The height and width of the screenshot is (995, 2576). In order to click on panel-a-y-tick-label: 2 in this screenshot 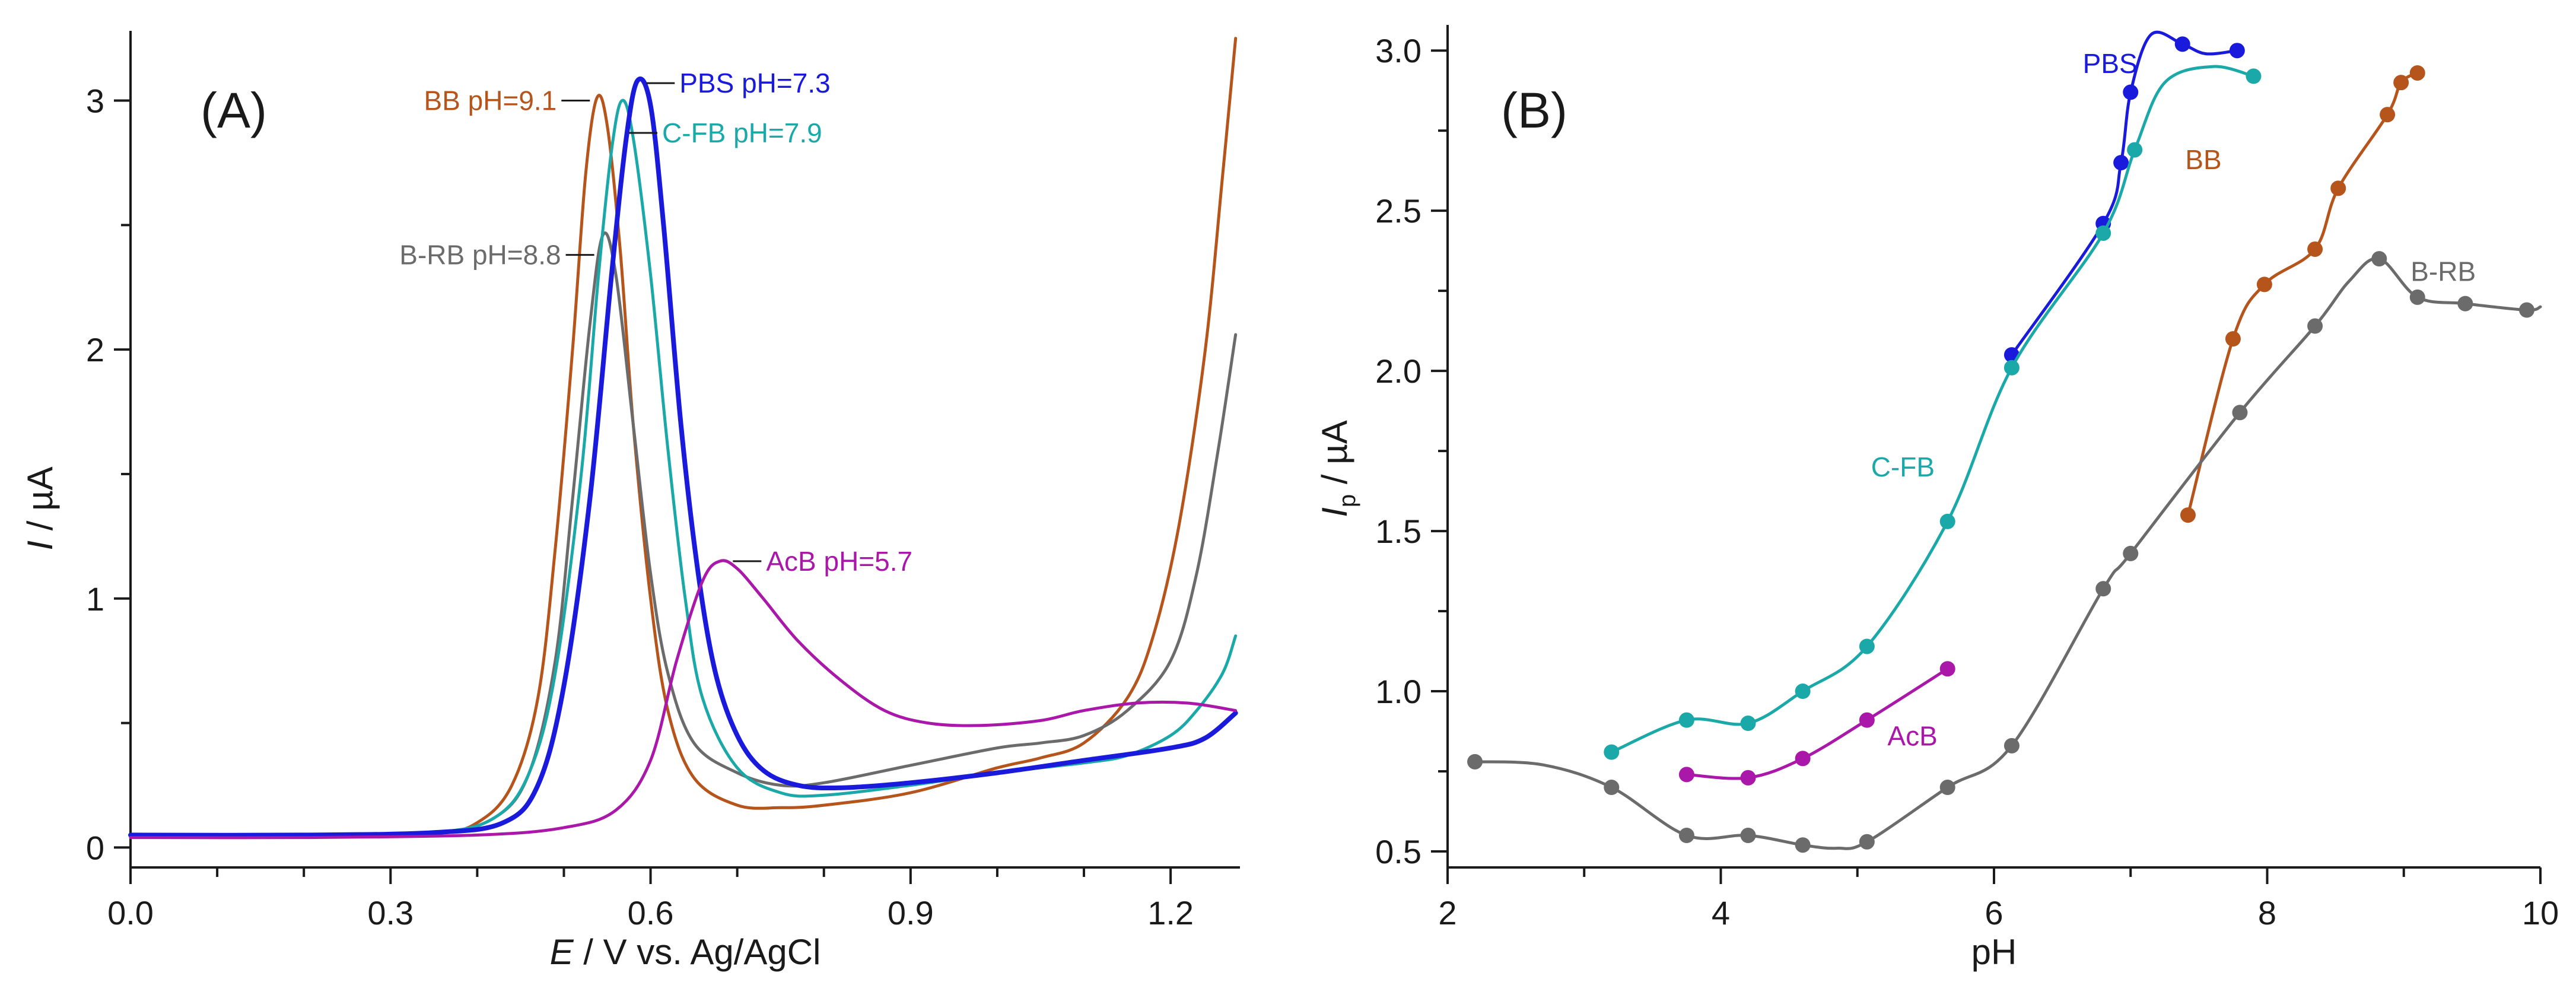, I will do `click(95, 349)`.